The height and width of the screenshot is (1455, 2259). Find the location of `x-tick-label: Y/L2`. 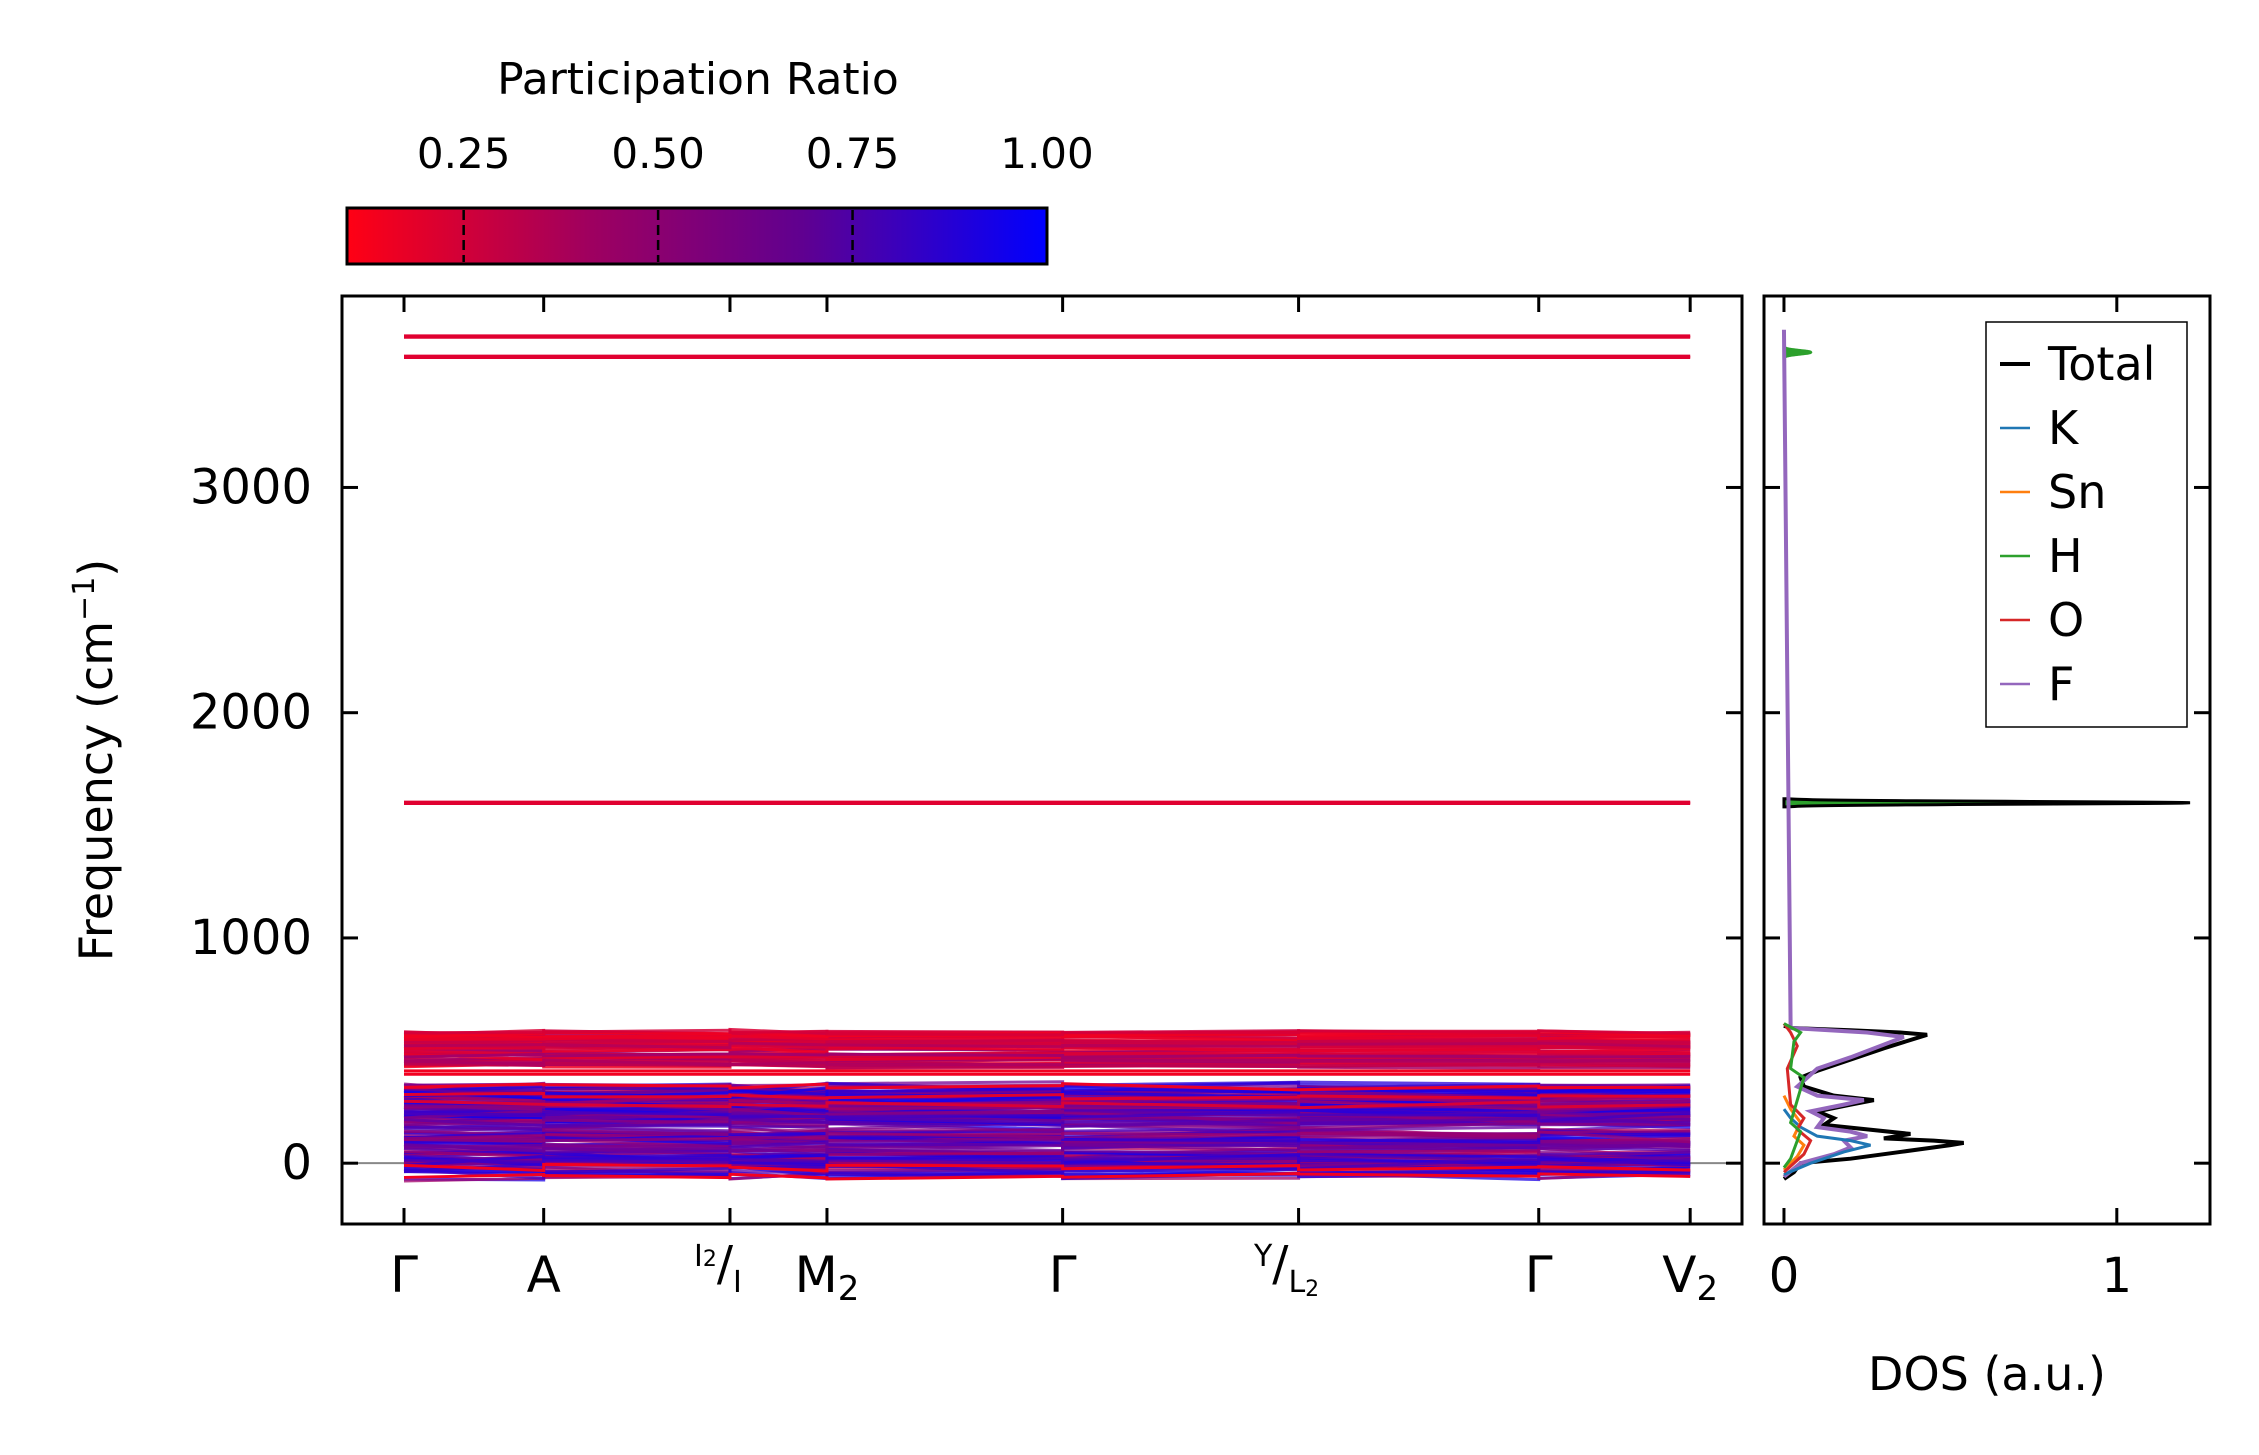

x-tick-label: Y/L2 is located at coordinates (1286, 1269).